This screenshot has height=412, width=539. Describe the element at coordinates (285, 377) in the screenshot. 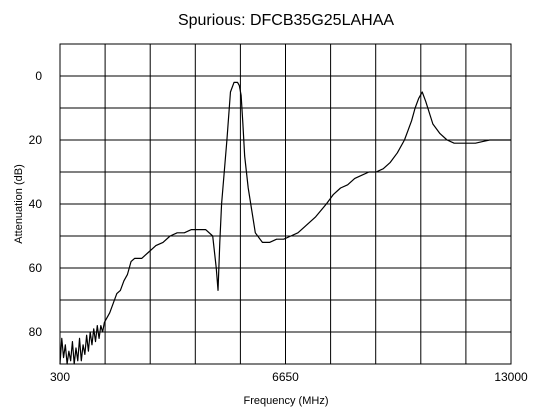

I see `x-tick-label: 6650` at that location.